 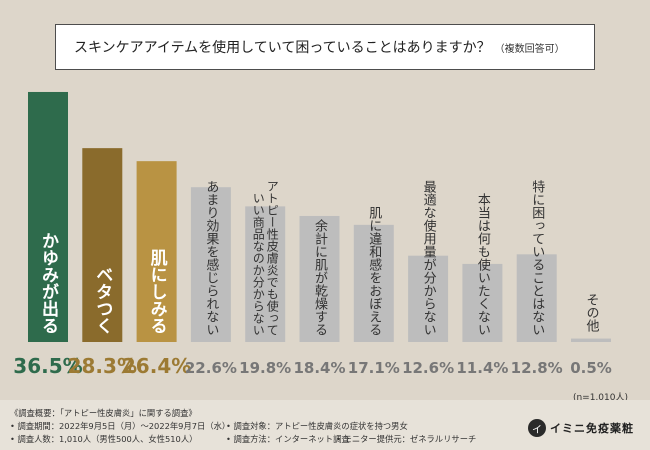 I want to click on value-label-11: 0.5%, so click(x=591, y=368).